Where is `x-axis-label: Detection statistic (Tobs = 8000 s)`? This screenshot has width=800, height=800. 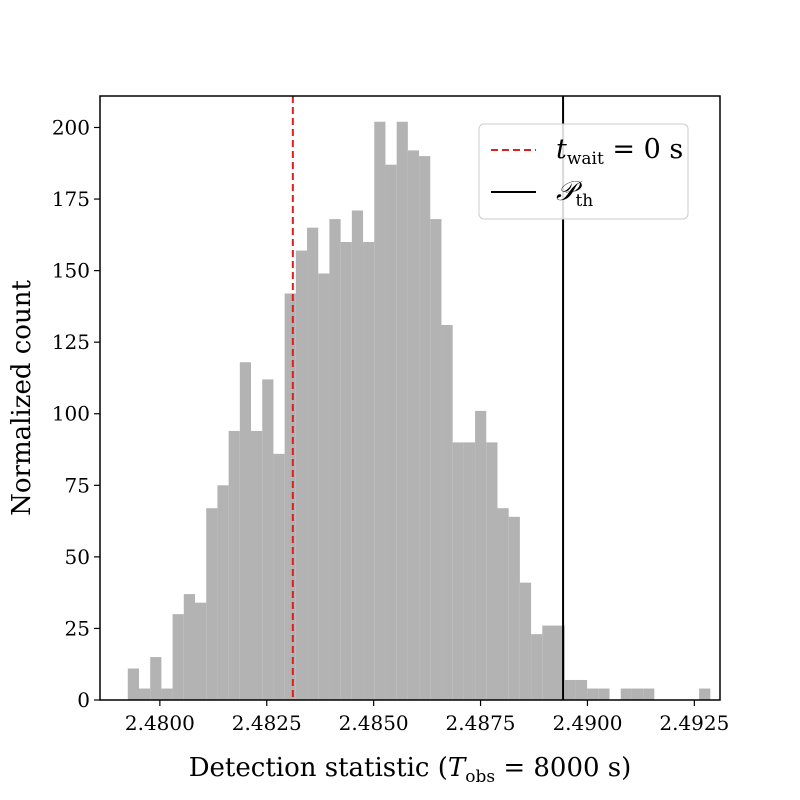
x-axis-label: Detection statistic (Tobs = 8000 s) is located at coordinates (410, 770).